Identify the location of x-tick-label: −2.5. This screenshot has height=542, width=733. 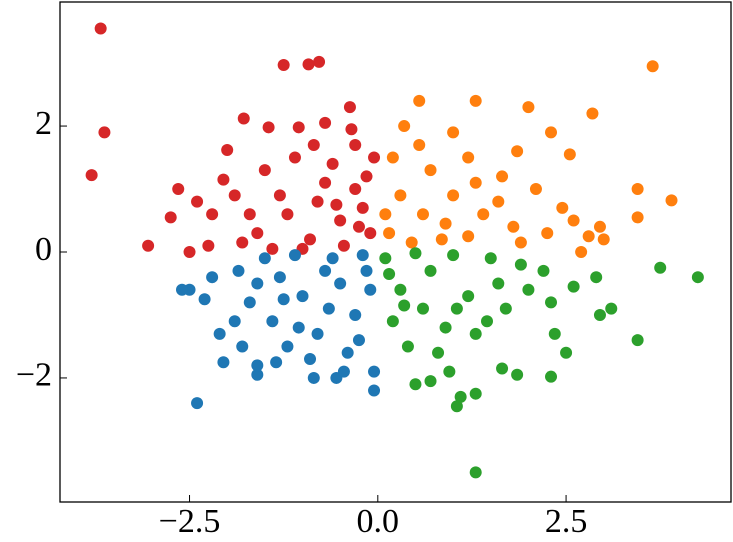
(190, 521).